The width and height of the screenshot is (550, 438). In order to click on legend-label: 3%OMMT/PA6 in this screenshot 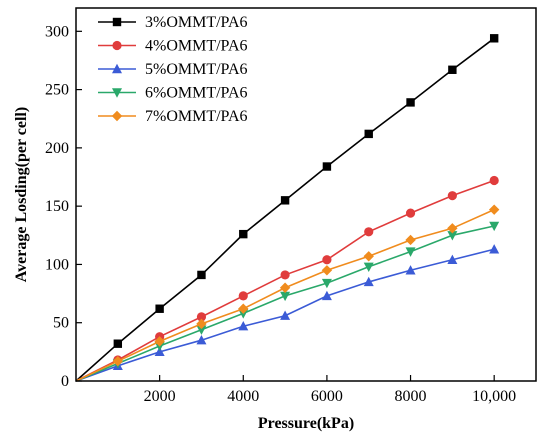, I will do `click(196, 22)`.